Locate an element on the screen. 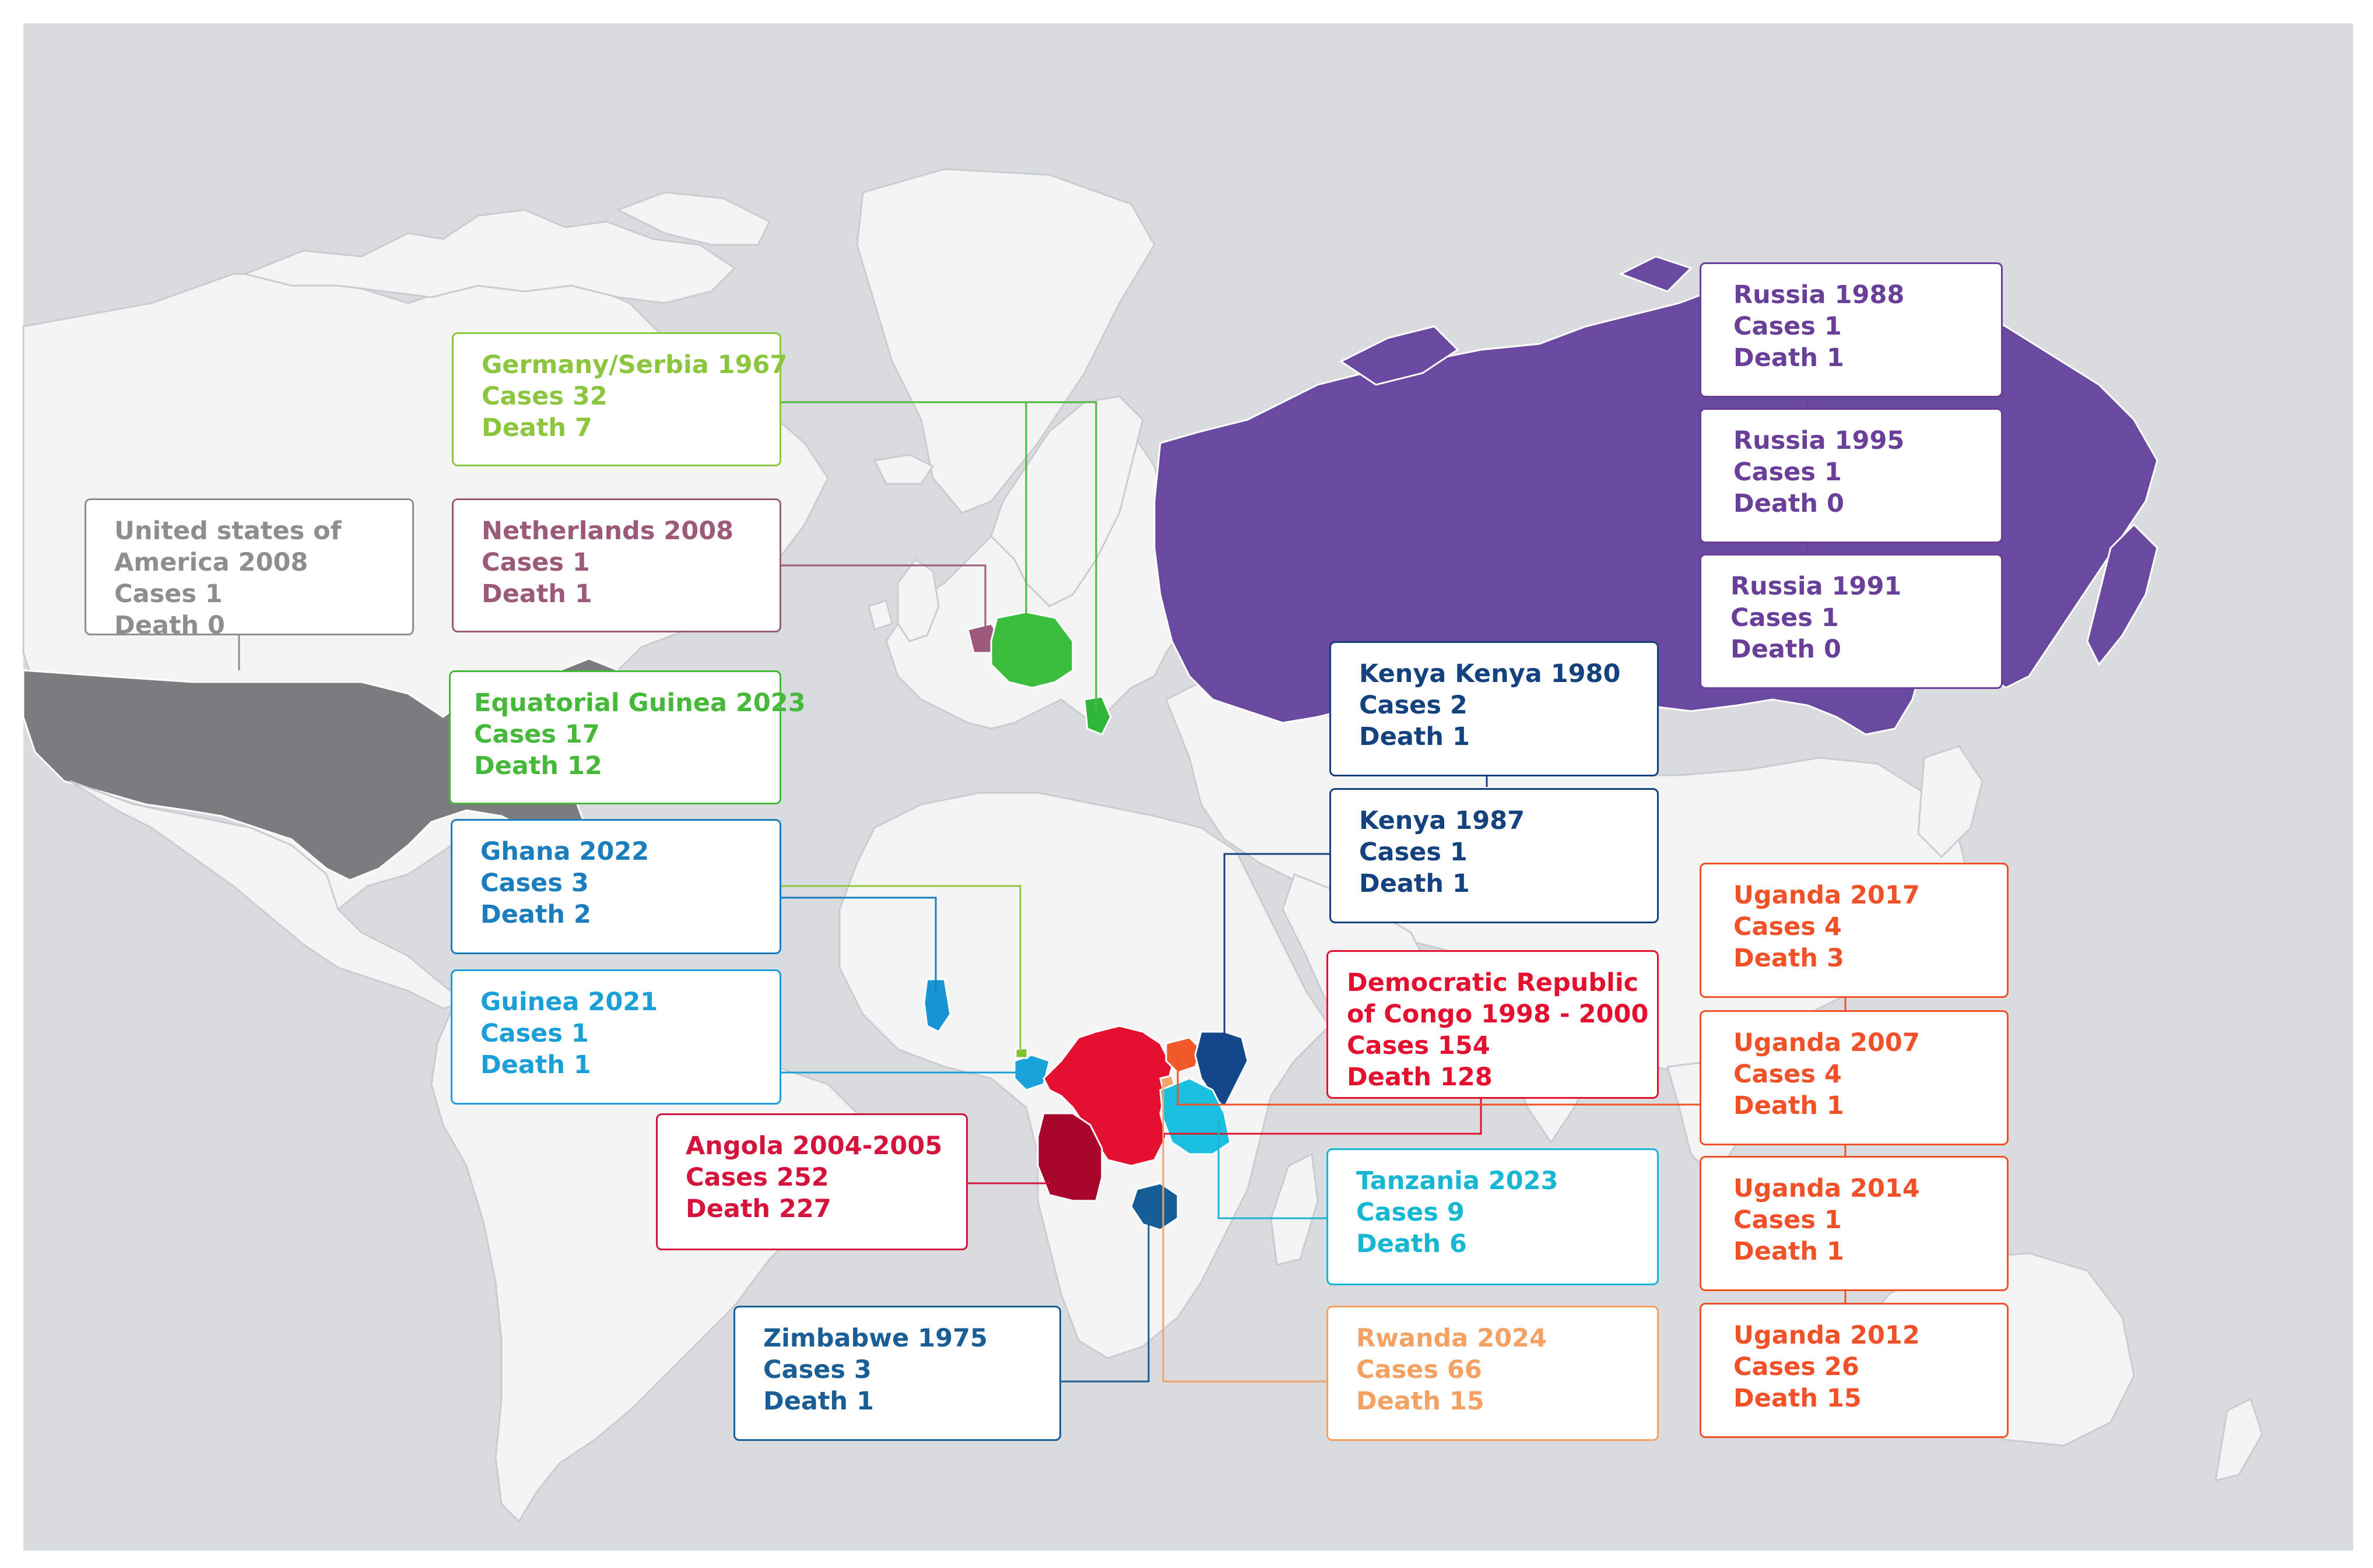  outbreak-title: Russia 1991 is located at coordinates (1816, 586).